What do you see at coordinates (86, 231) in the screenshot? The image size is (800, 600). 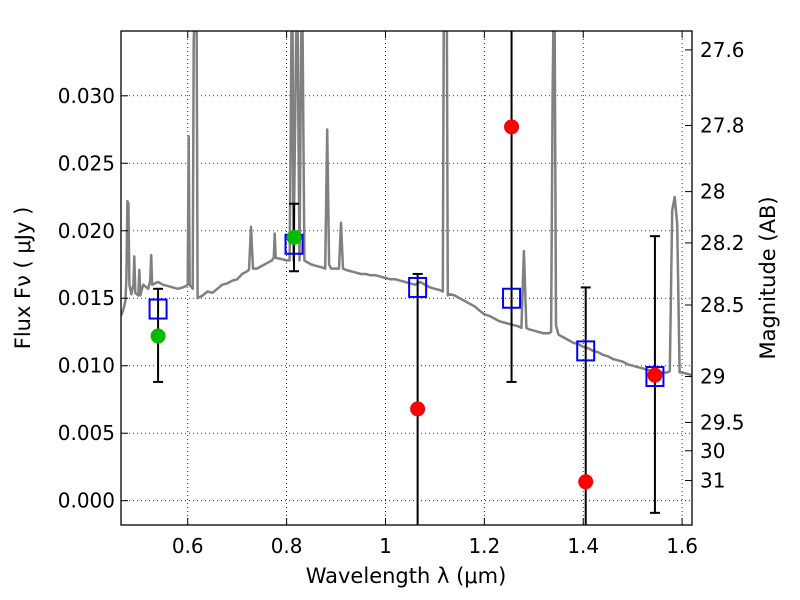 I see `y-tick-label: 0.020` at bounding box center [86, 231].